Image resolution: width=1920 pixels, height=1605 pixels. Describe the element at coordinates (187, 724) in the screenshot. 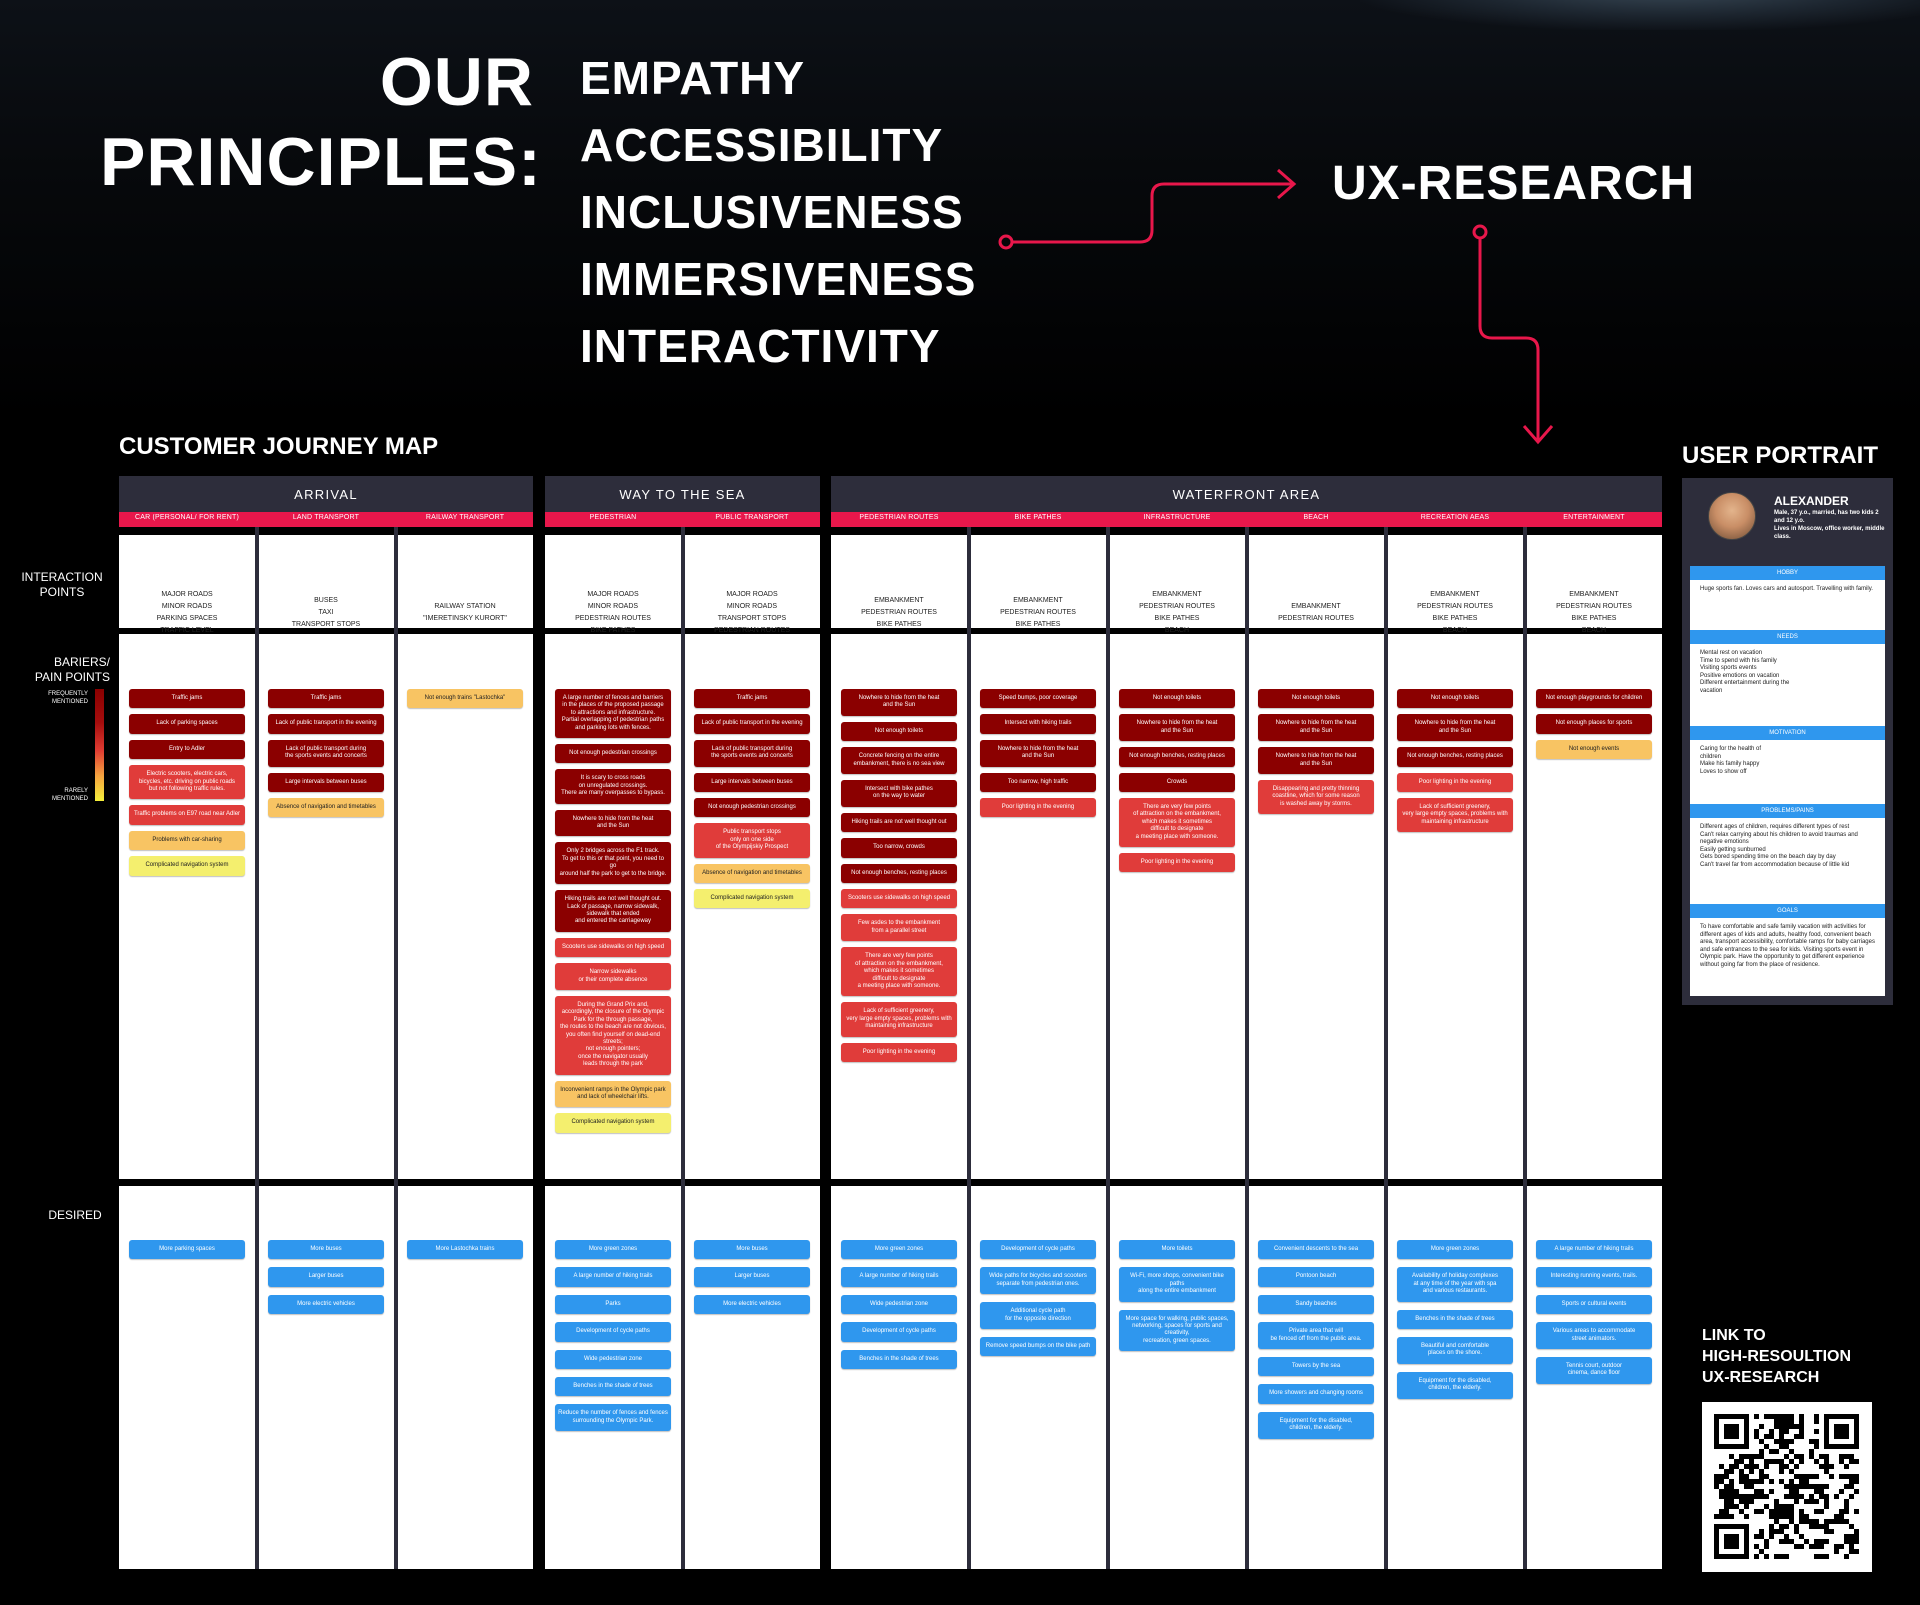

I see `barrier-card: Lack of parking spaces` at that location.